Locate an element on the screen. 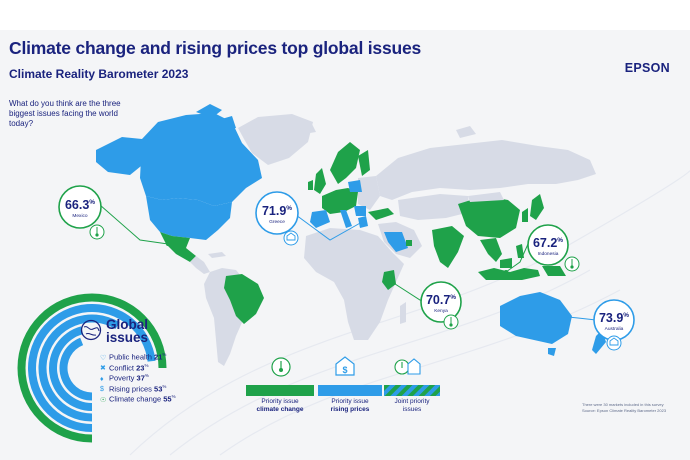 The width and height of the screenshot is (690, 460). north-america is located at coordinates (204, 189).